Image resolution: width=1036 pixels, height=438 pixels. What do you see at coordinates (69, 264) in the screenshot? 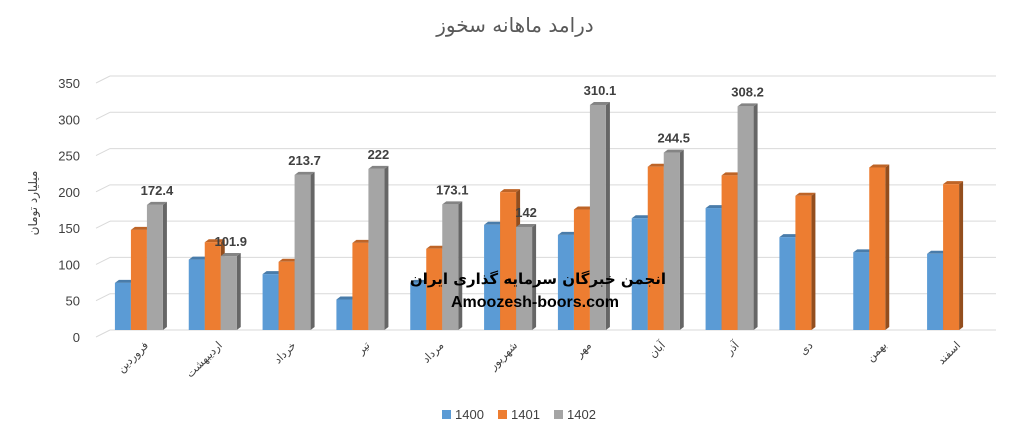
I see `y-tick-label: 100` at bounding box center [69, 264].